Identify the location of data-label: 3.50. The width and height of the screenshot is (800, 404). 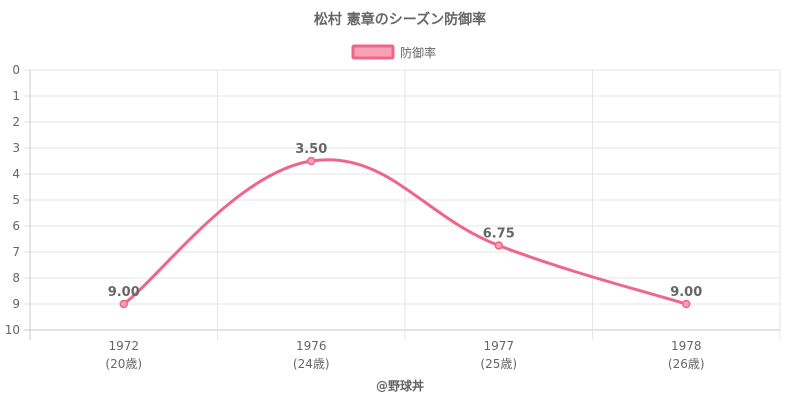
(311, 149).